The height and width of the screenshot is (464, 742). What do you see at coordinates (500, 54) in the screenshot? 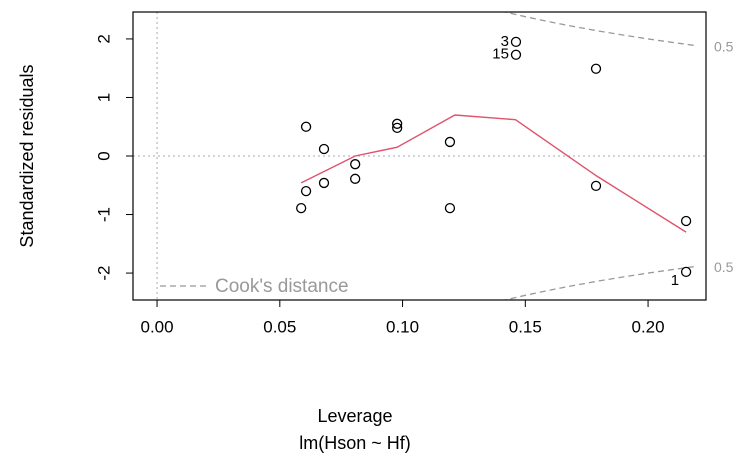
I see `point-label: 15` at bounding box center [500, 54].